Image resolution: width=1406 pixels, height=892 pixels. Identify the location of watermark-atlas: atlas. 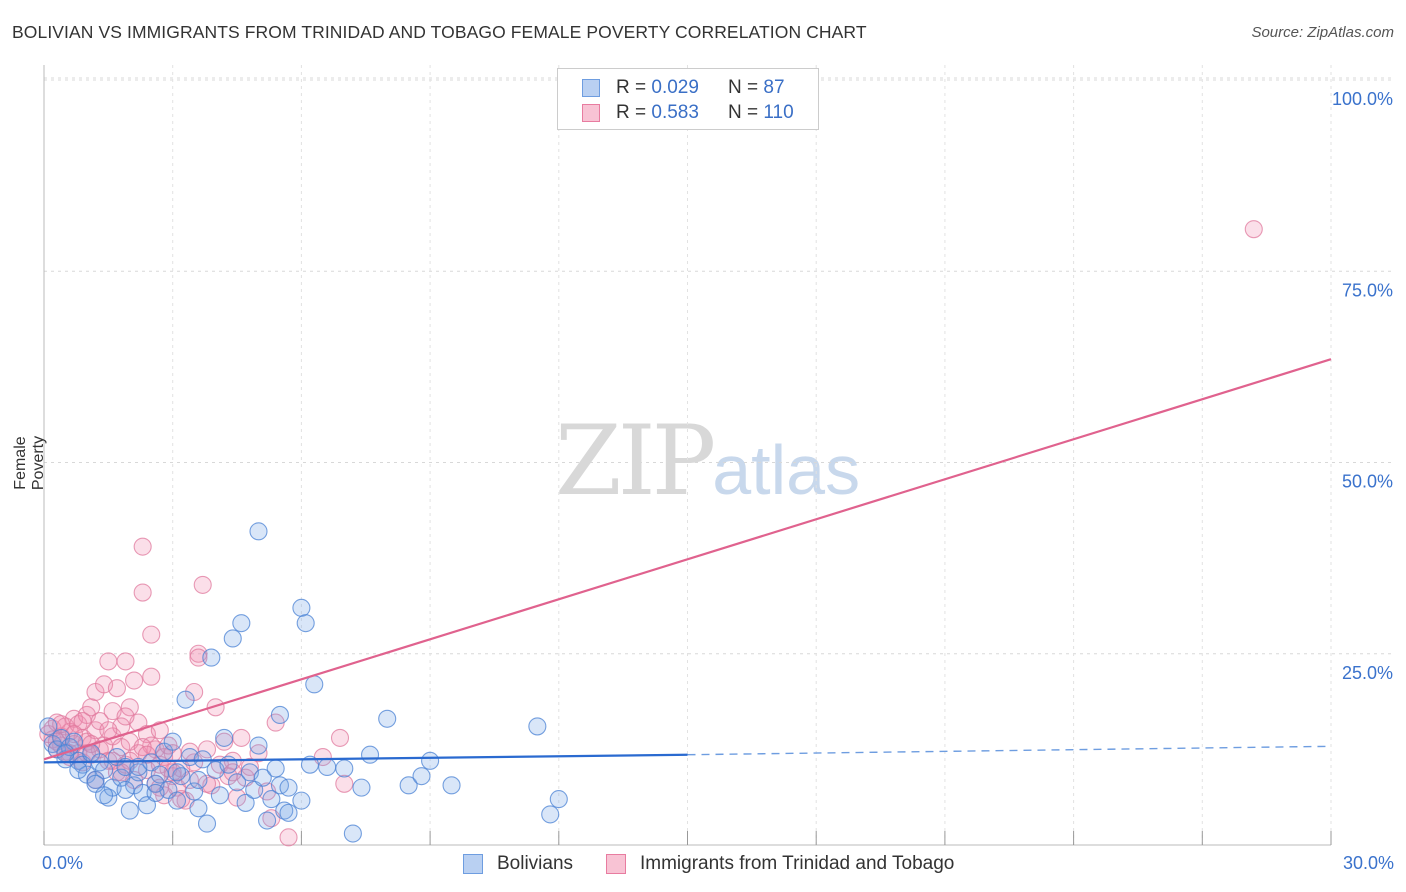
(786, 470).